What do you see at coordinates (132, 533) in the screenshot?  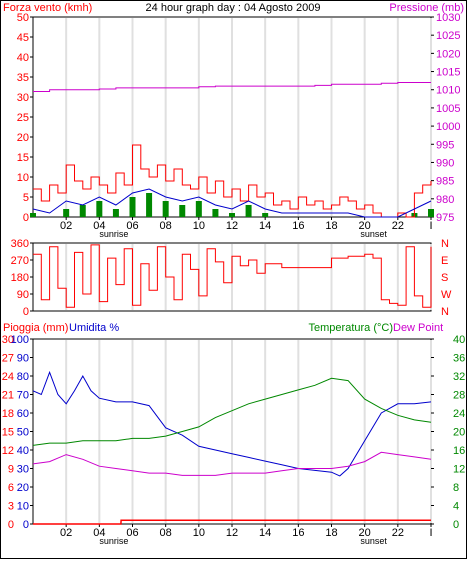 I see `climate-panel-x-tick-label: 06` at bounding box center [132, 533].